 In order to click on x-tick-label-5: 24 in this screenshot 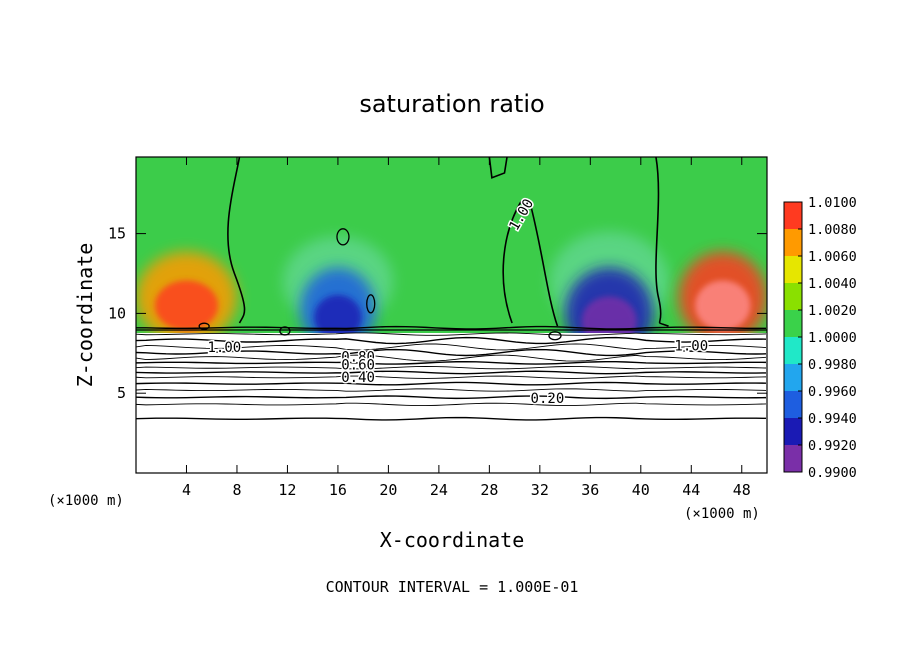, I will do `click(439, 490)`.